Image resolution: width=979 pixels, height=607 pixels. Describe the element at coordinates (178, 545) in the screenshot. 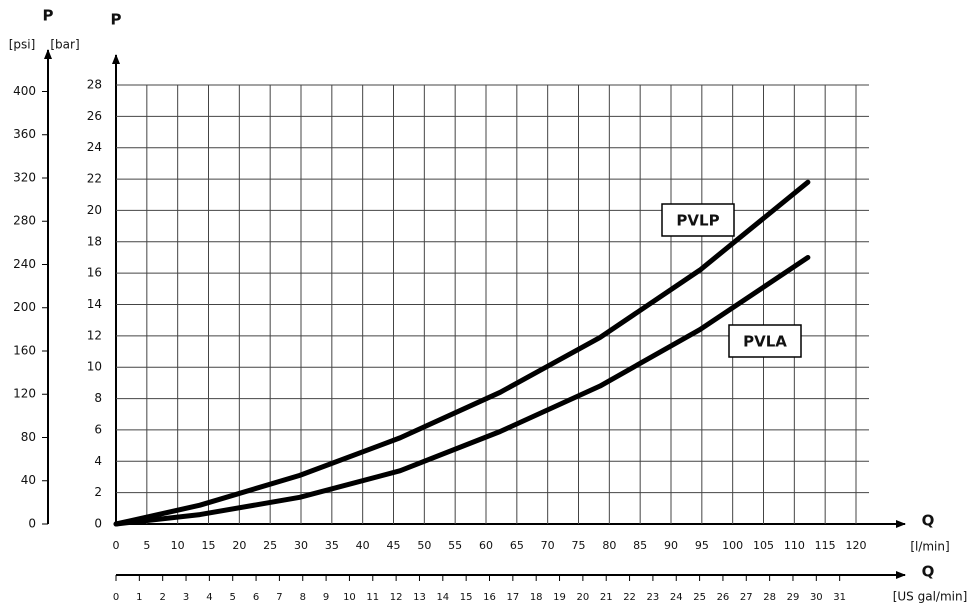

I see `x-tick-label: 10` at that location.